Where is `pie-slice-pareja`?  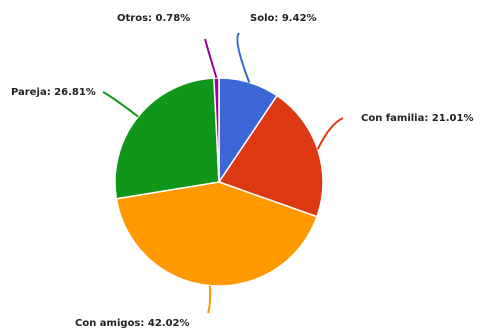
pie-slice-pareja is located at coordinates (167, 138).